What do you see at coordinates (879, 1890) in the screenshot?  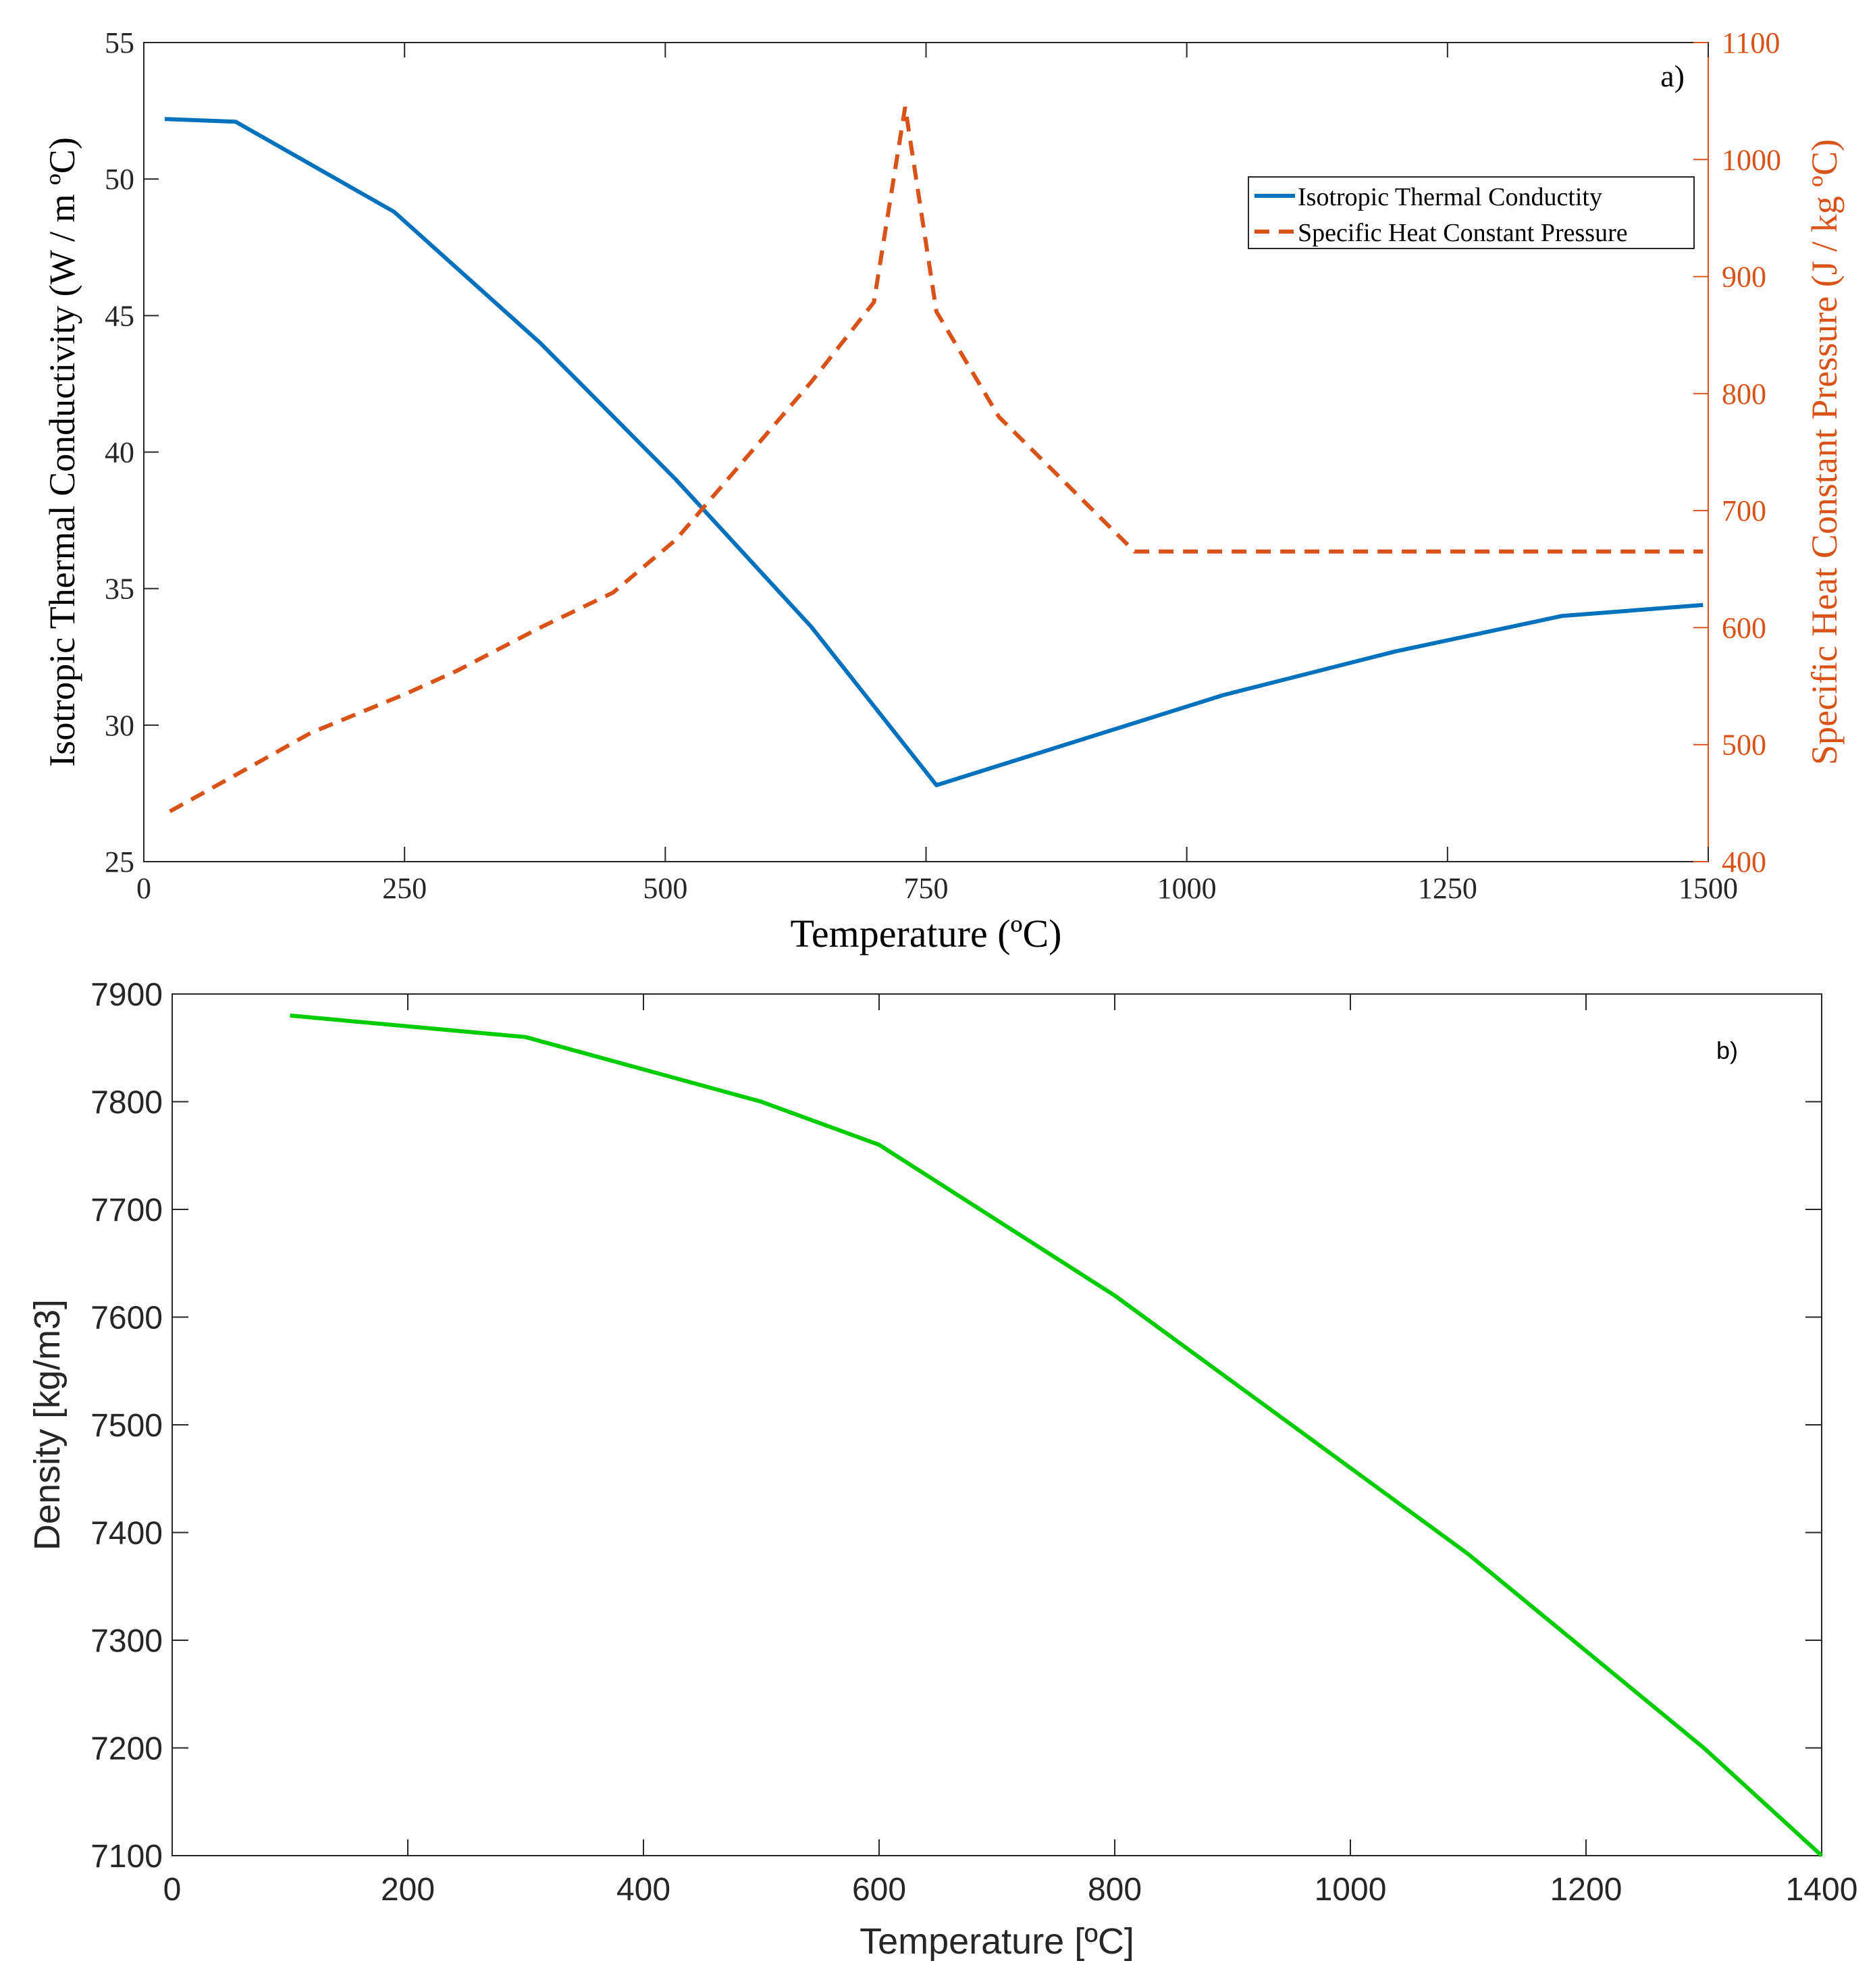 I see `x-tick-label: 600` at bounding box center [879, 1890].